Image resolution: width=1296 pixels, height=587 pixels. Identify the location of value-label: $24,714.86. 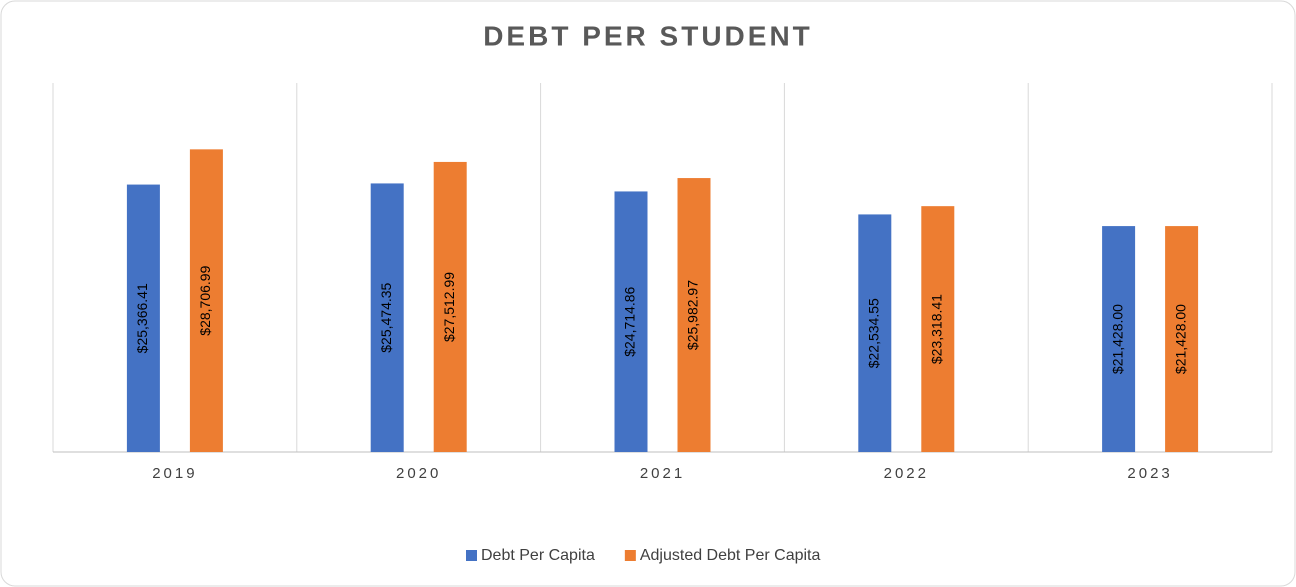
(630, 321).